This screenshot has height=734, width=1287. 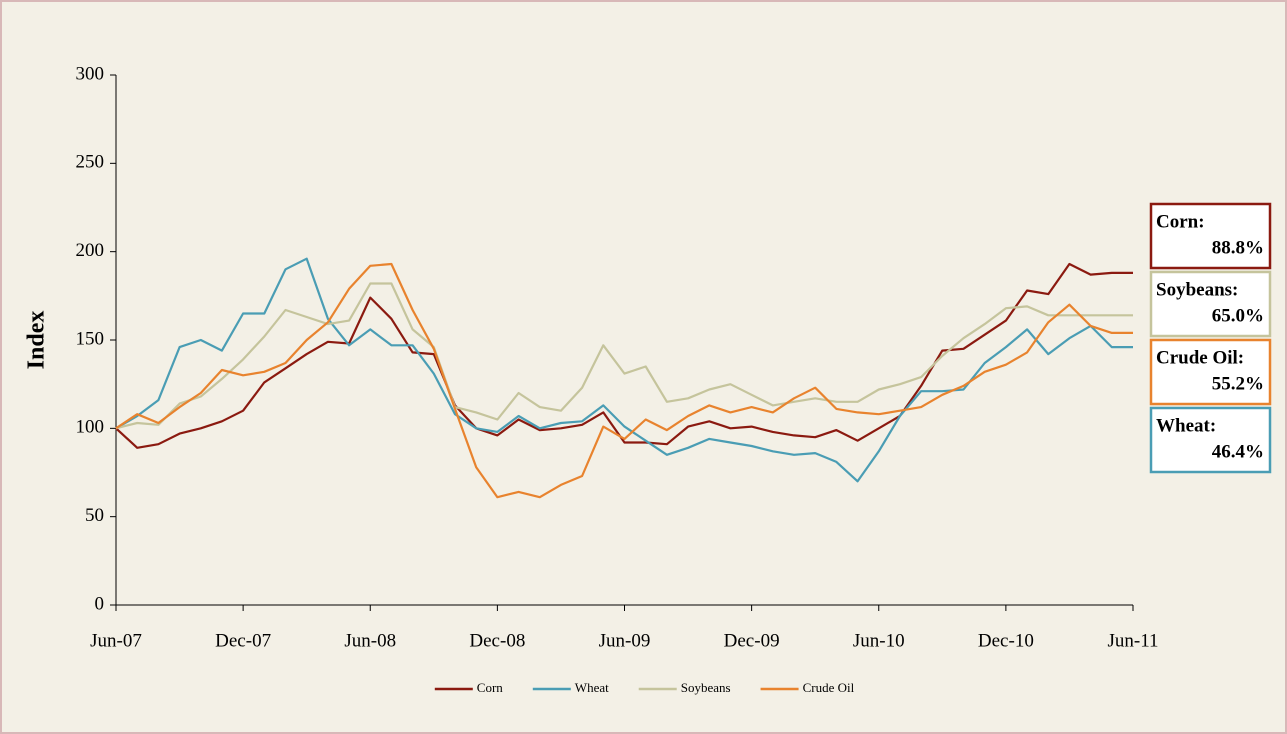 I want to click on x-tick-label: Jun-08, so click(x=370, y=640).